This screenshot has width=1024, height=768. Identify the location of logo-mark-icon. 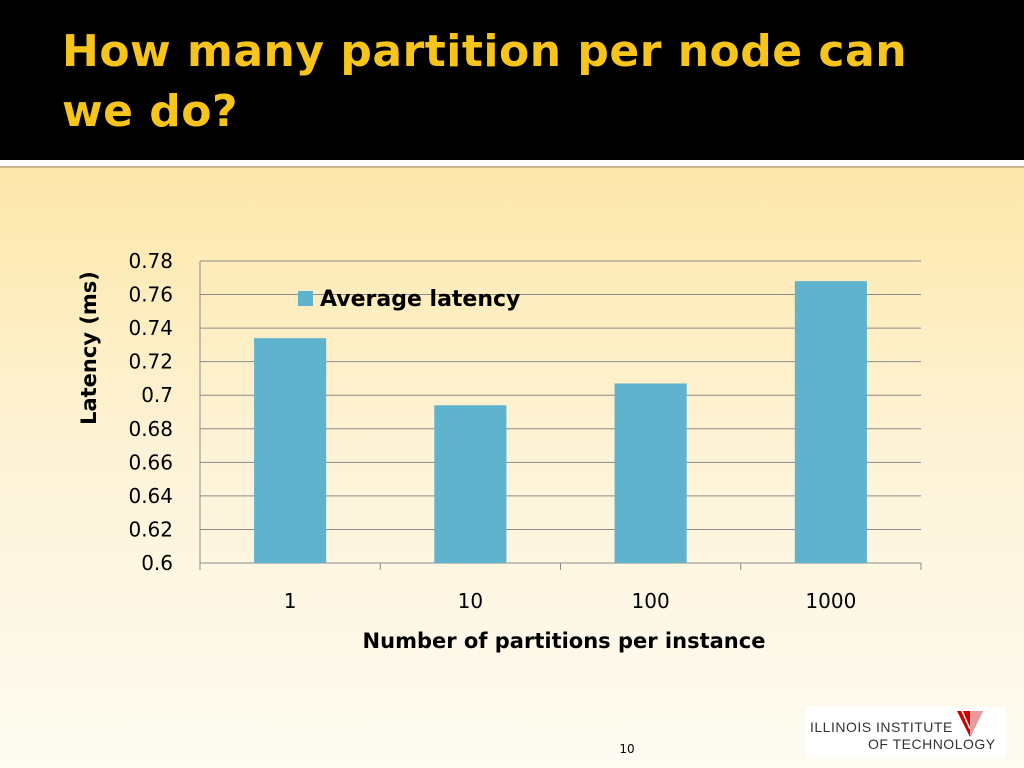
(970, 723).